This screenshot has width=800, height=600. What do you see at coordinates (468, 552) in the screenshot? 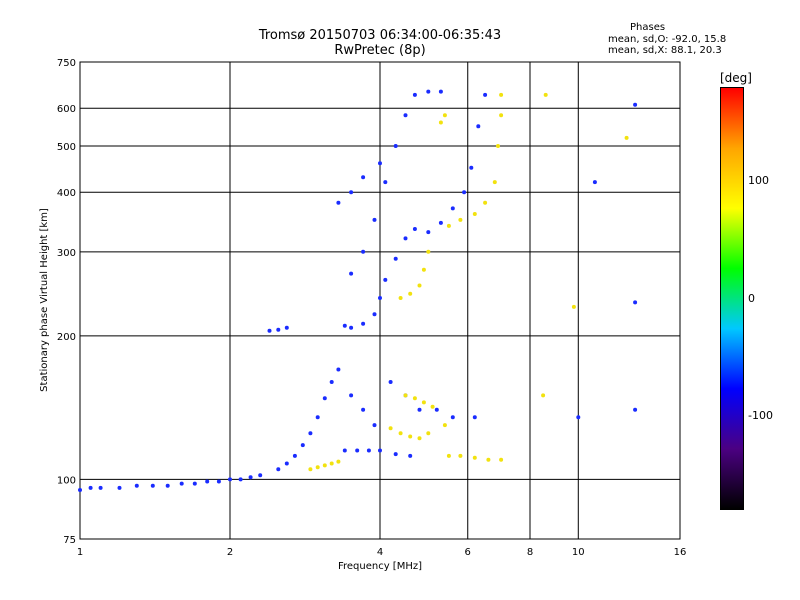
I see `x-tick-label: 6` at bounding box center [468, 552].